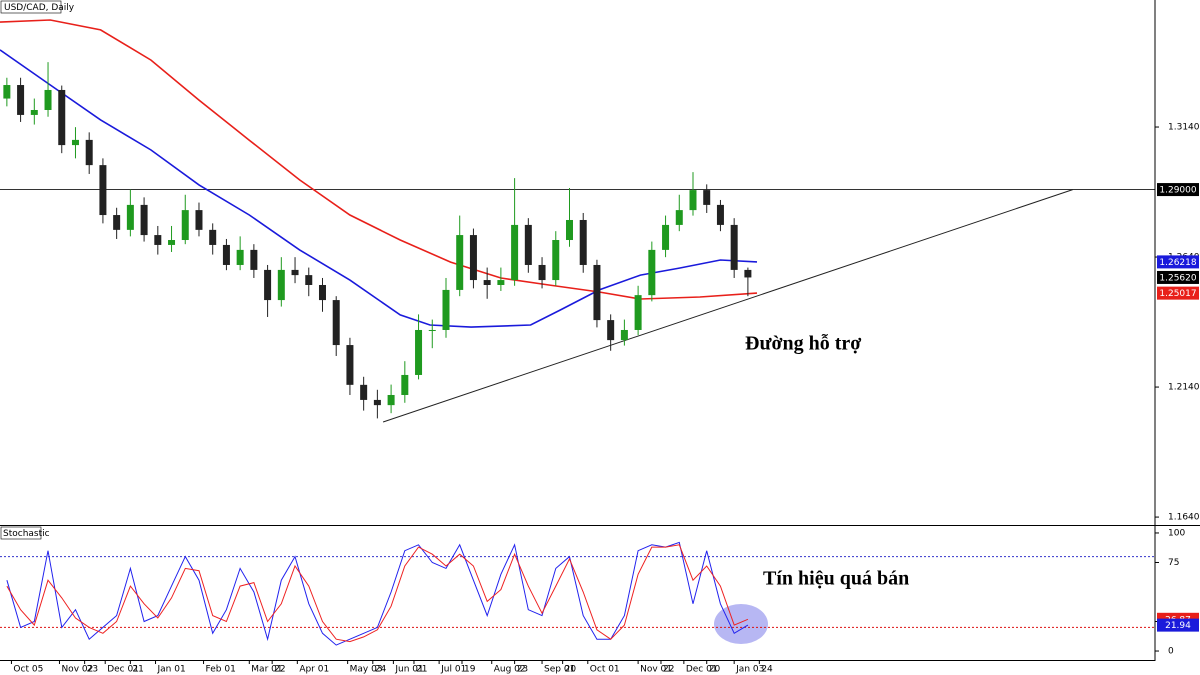  What do you see at coordinates (1184, 518) in the screenshot?
I see `y-tick-label: 1.16405` at bounding box center [1184, 518].